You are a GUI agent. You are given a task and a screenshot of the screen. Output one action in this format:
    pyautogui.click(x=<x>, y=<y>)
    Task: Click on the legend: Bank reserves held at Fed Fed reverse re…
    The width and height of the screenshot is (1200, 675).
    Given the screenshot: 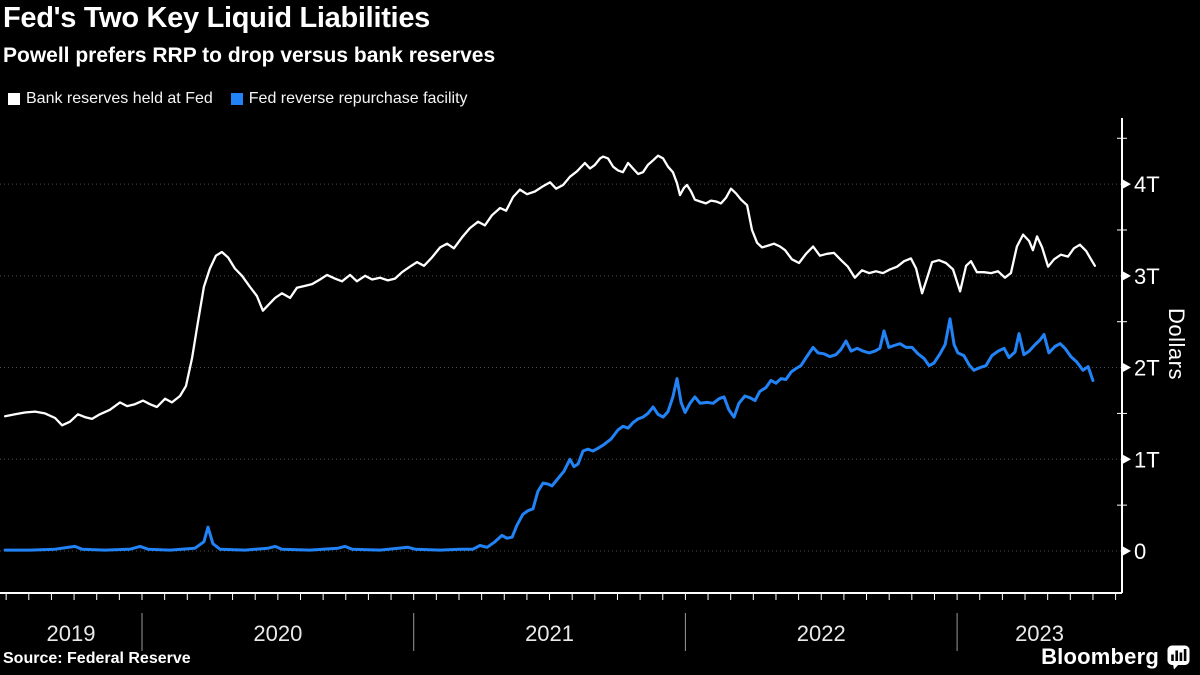 What is the action you would take?
    pyautogui.click(x=238, y=99)
    